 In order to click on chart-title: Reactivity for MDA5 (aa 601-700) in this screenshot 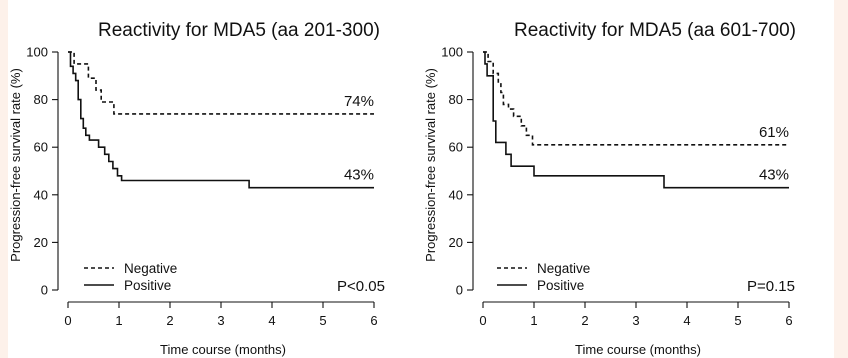, I will do `click(655, 30)`.